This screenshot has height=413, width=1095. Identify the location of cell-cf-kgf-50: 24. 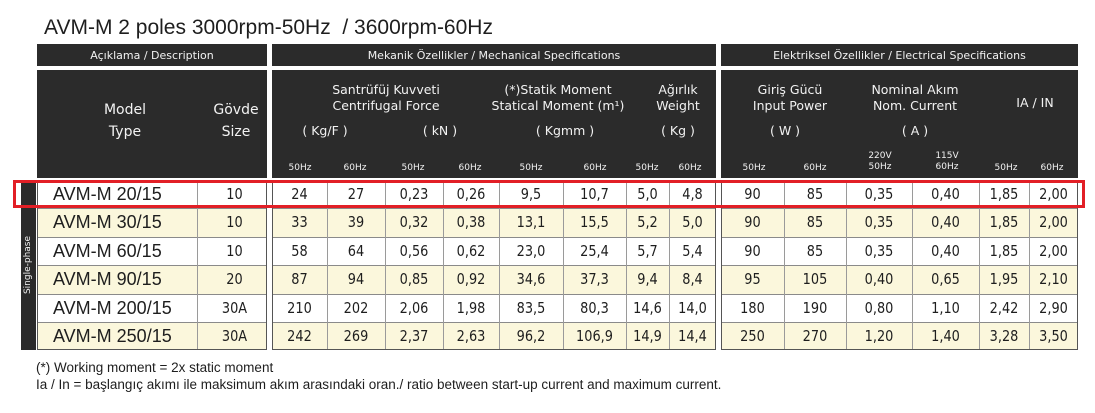
(299, 194).